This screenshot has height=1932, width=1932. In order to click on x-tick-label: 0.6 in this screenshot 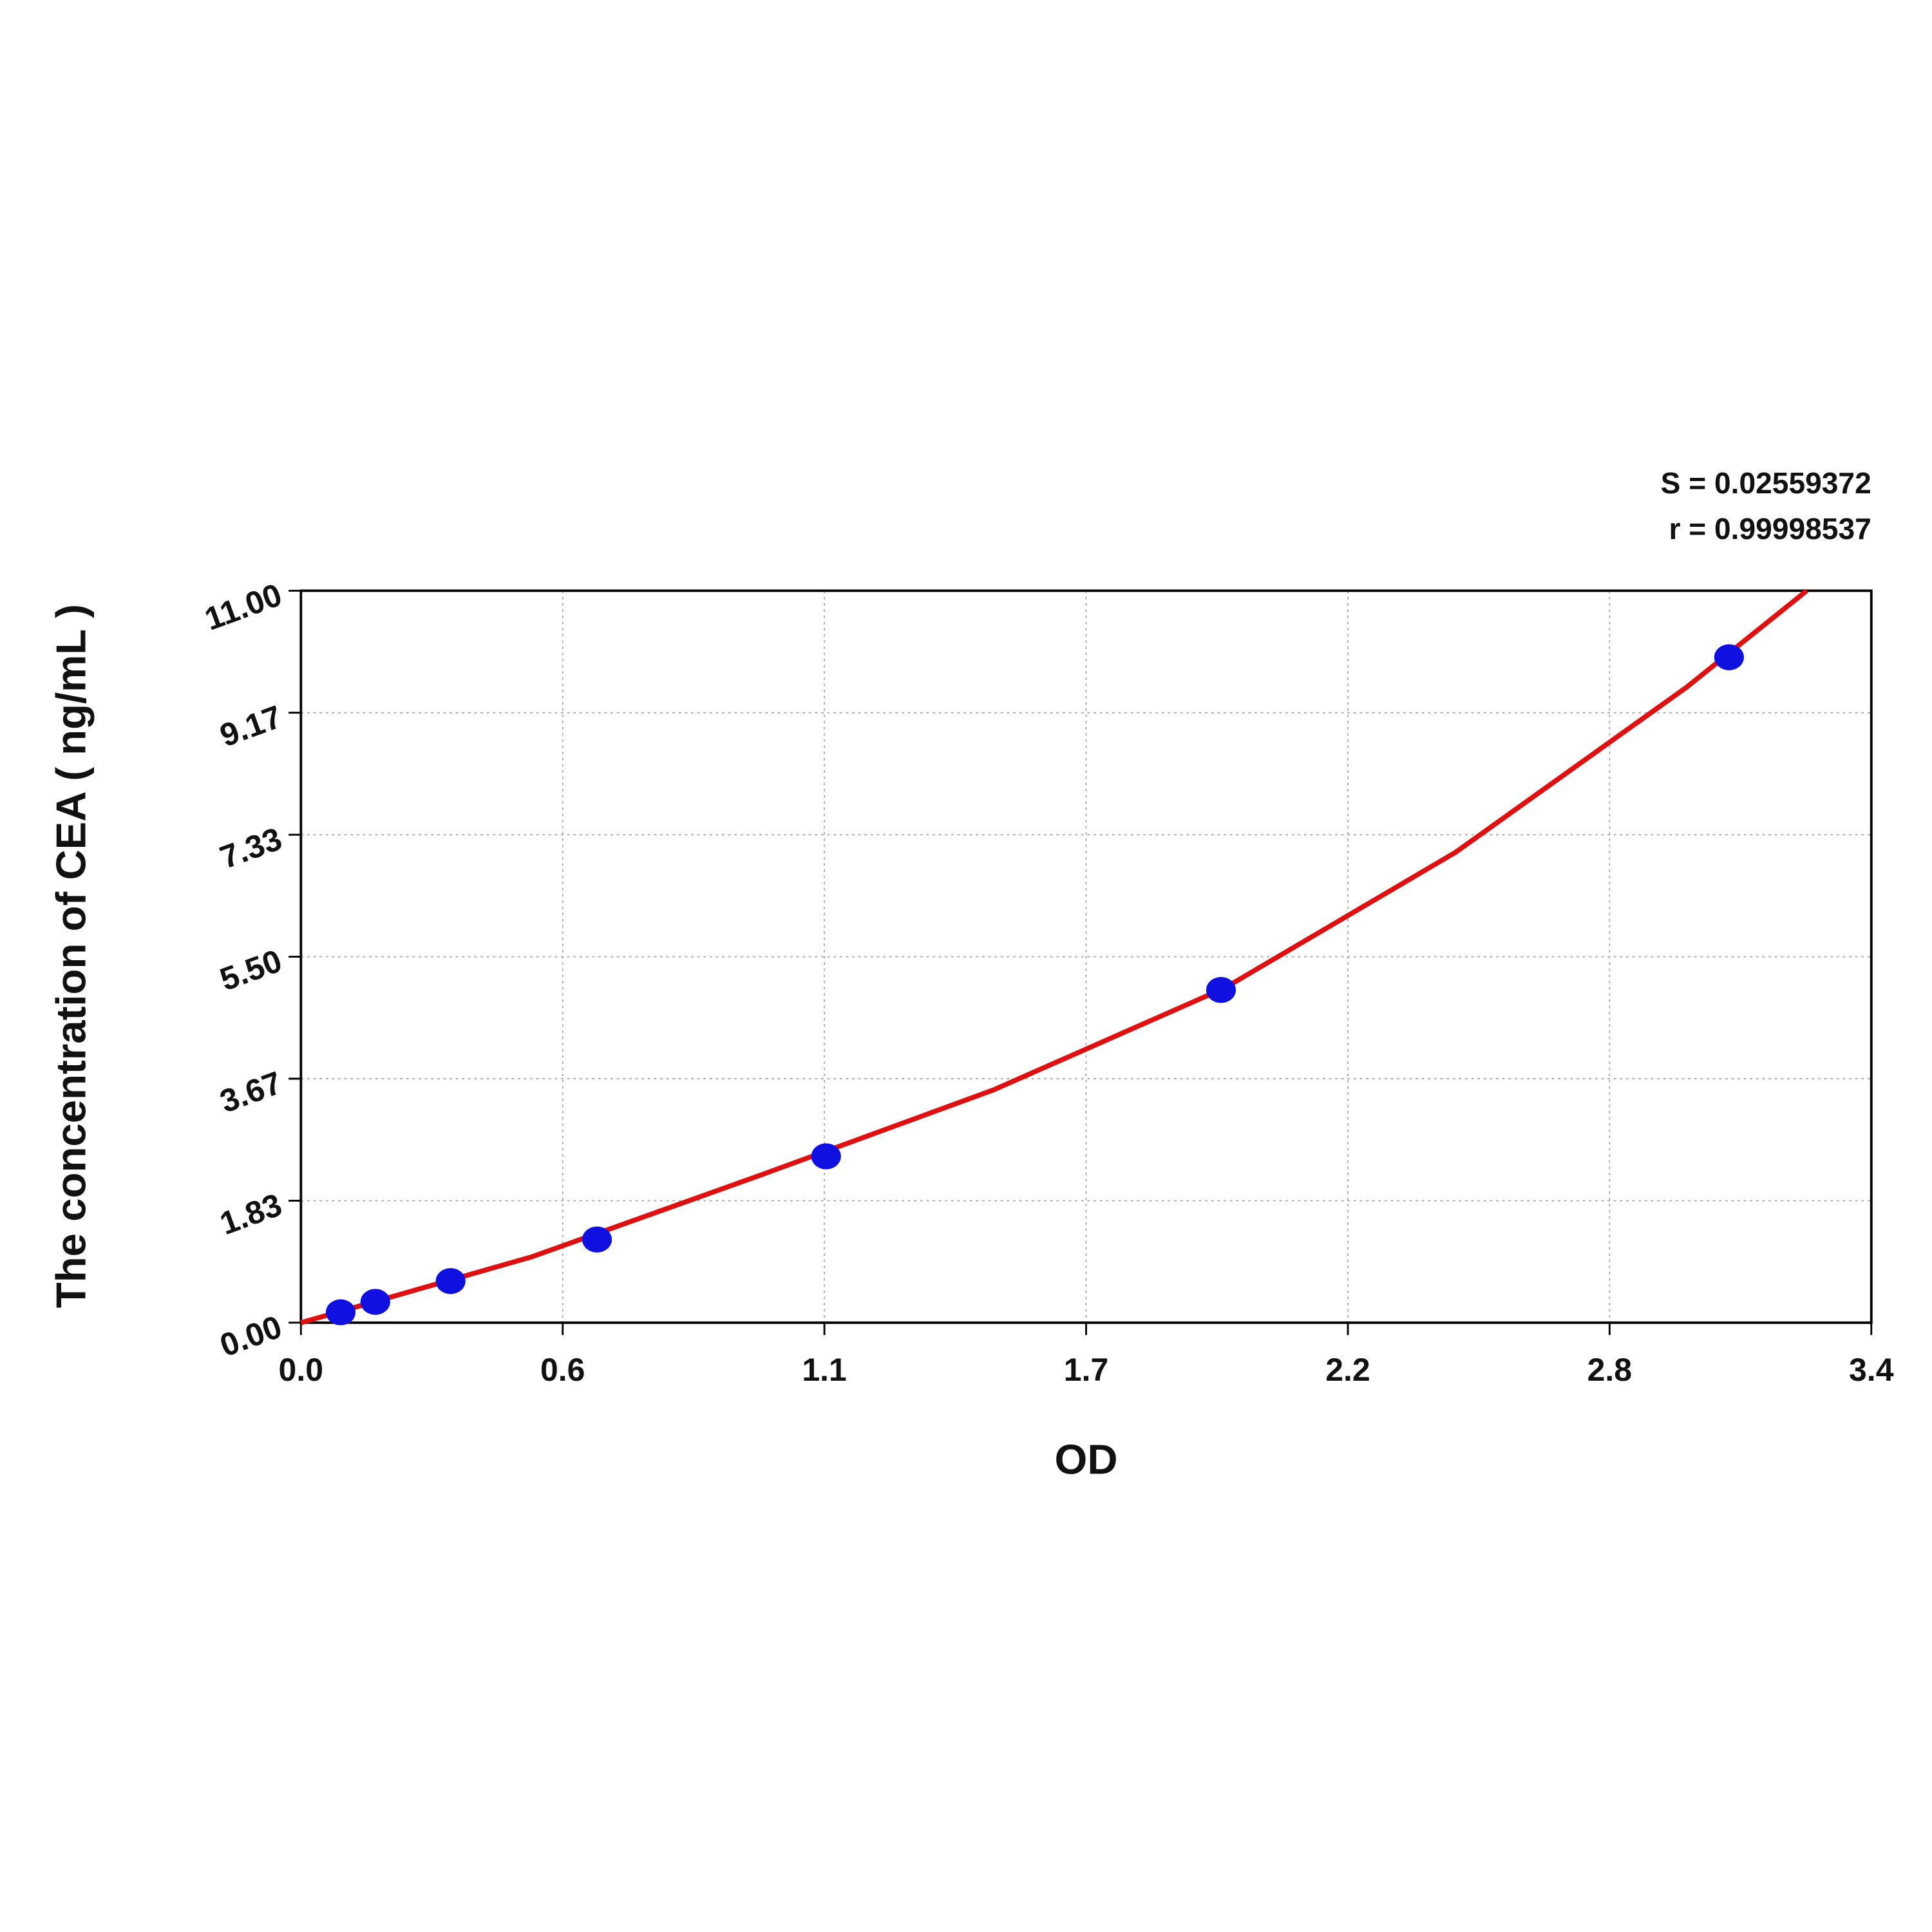, I will do `click(562, 1370)`.